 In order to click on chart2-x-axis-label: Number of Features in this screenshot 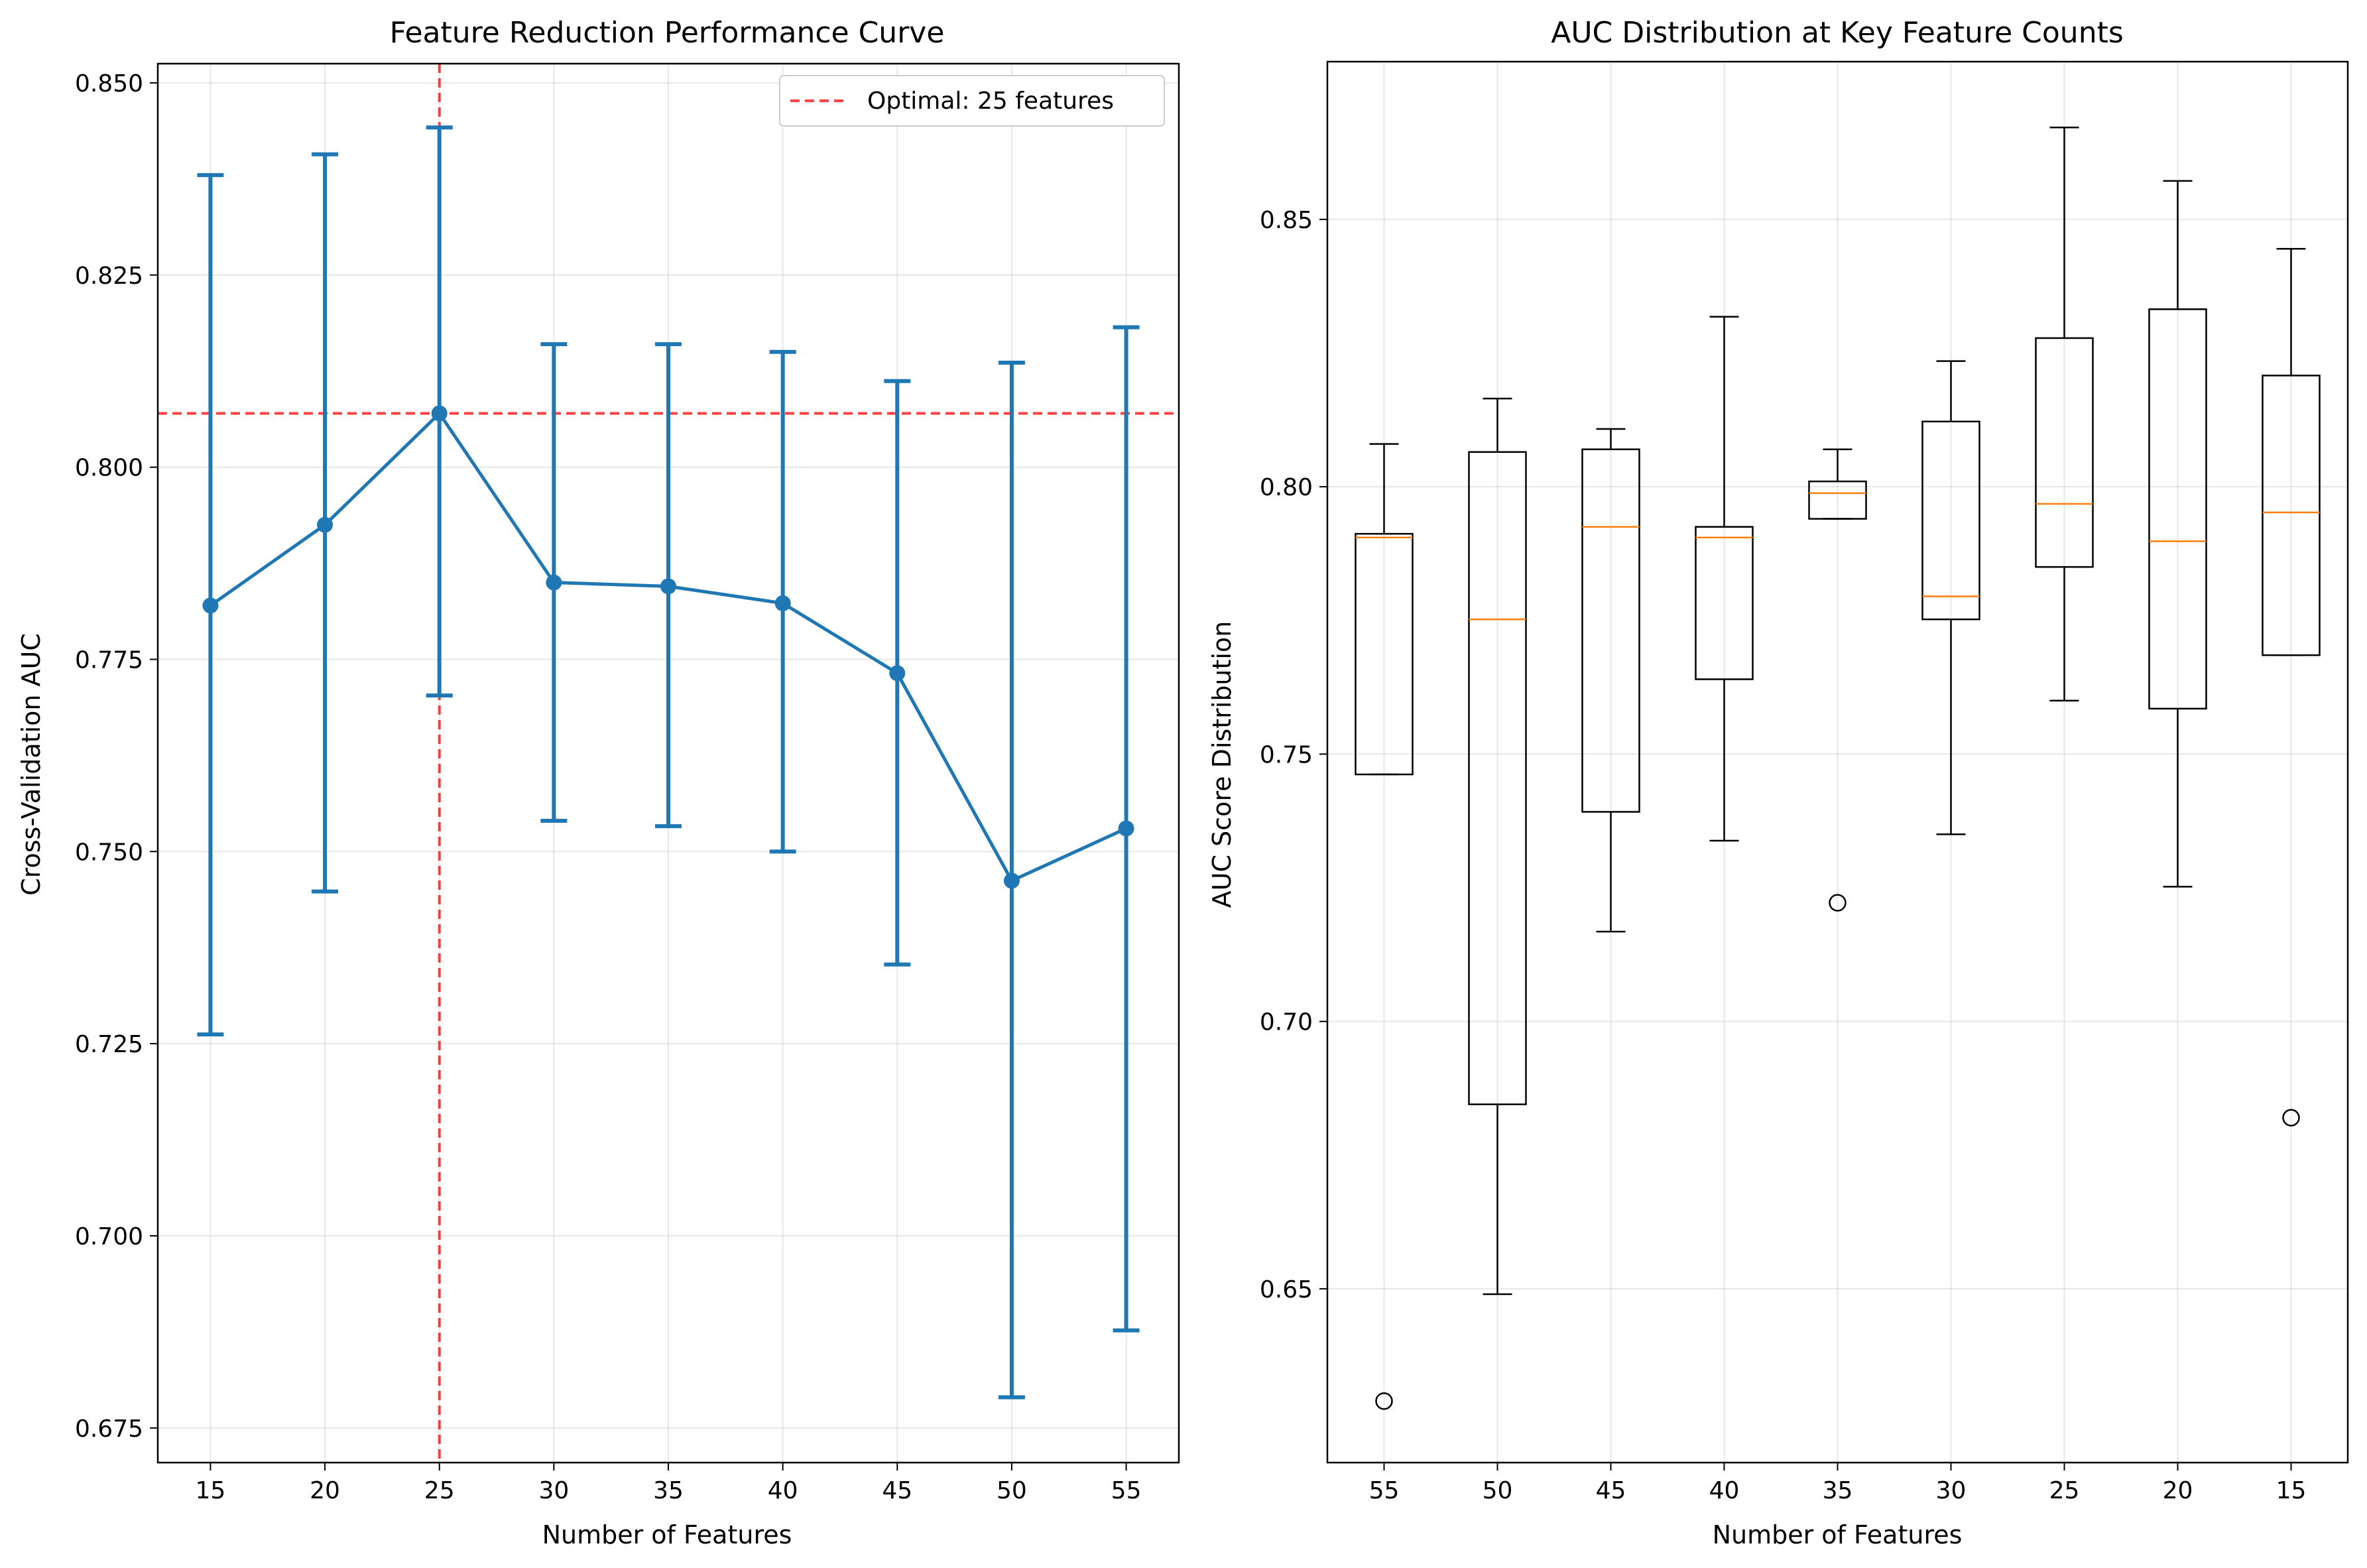, I will do `click(1838, 1534)`.